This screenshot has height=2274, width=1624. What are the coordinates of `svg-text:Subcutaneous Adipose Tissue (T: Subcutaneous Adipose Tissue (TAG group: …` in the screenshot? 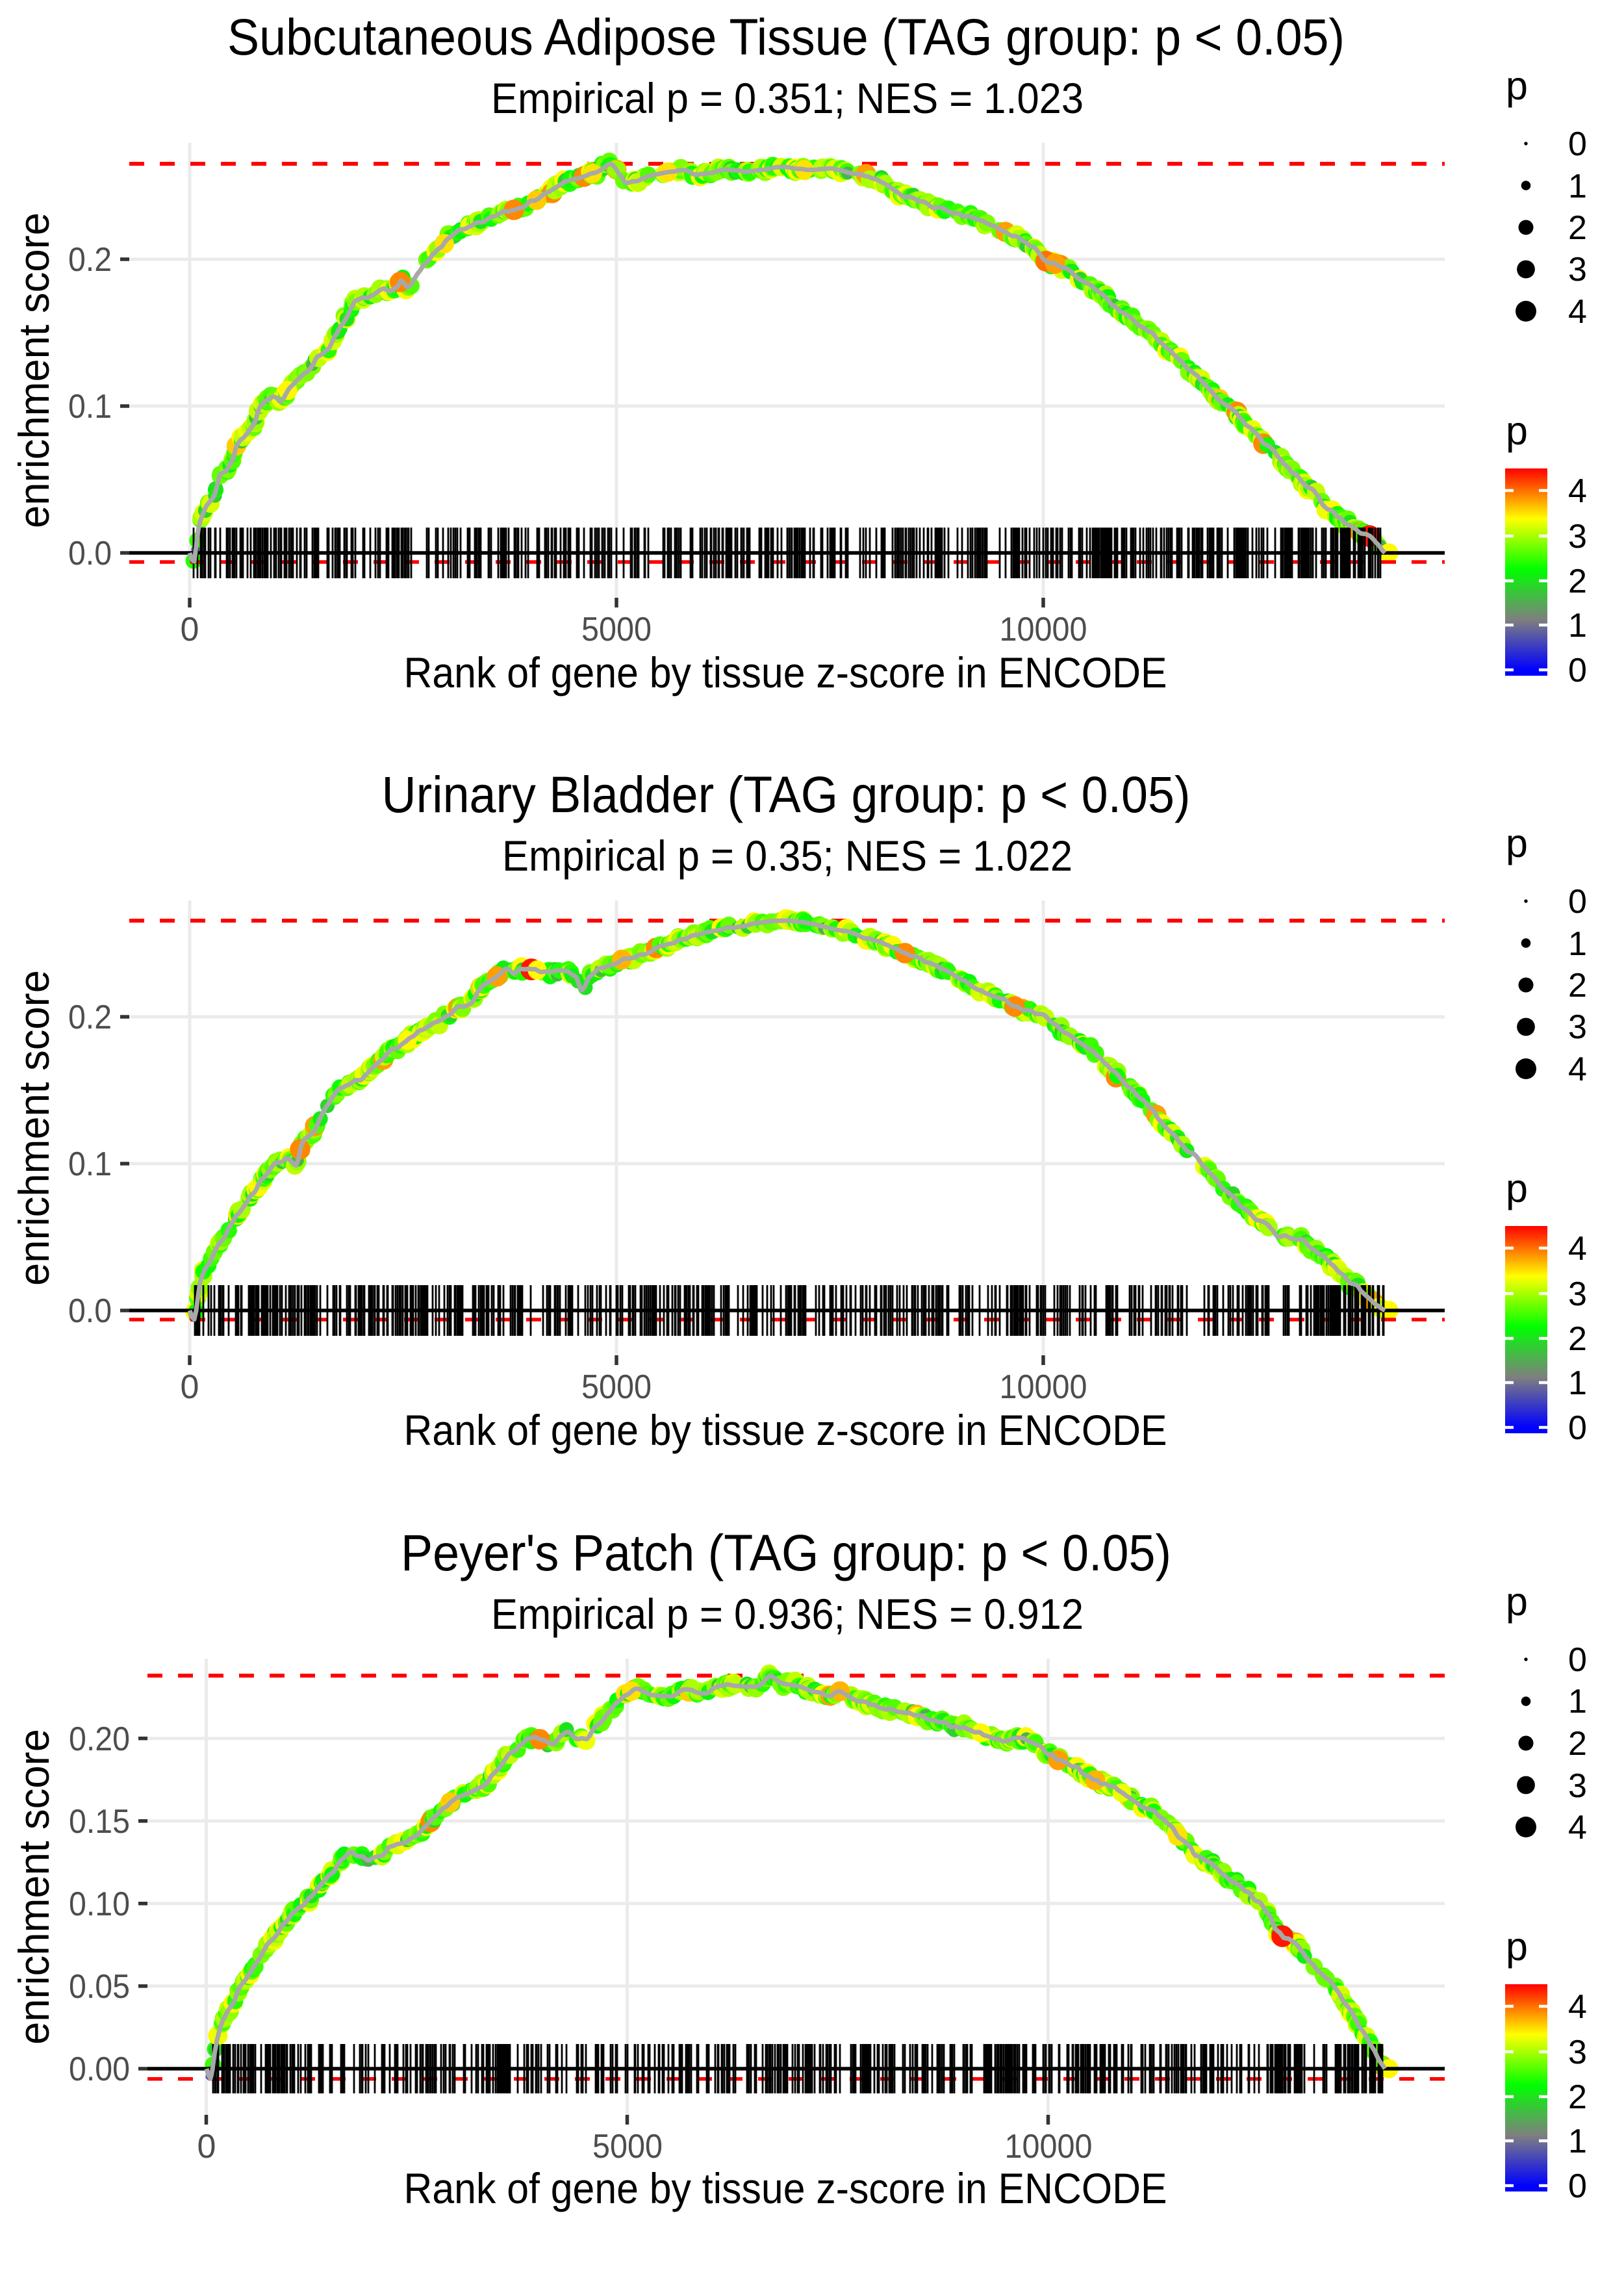 It's located at (786, 37).